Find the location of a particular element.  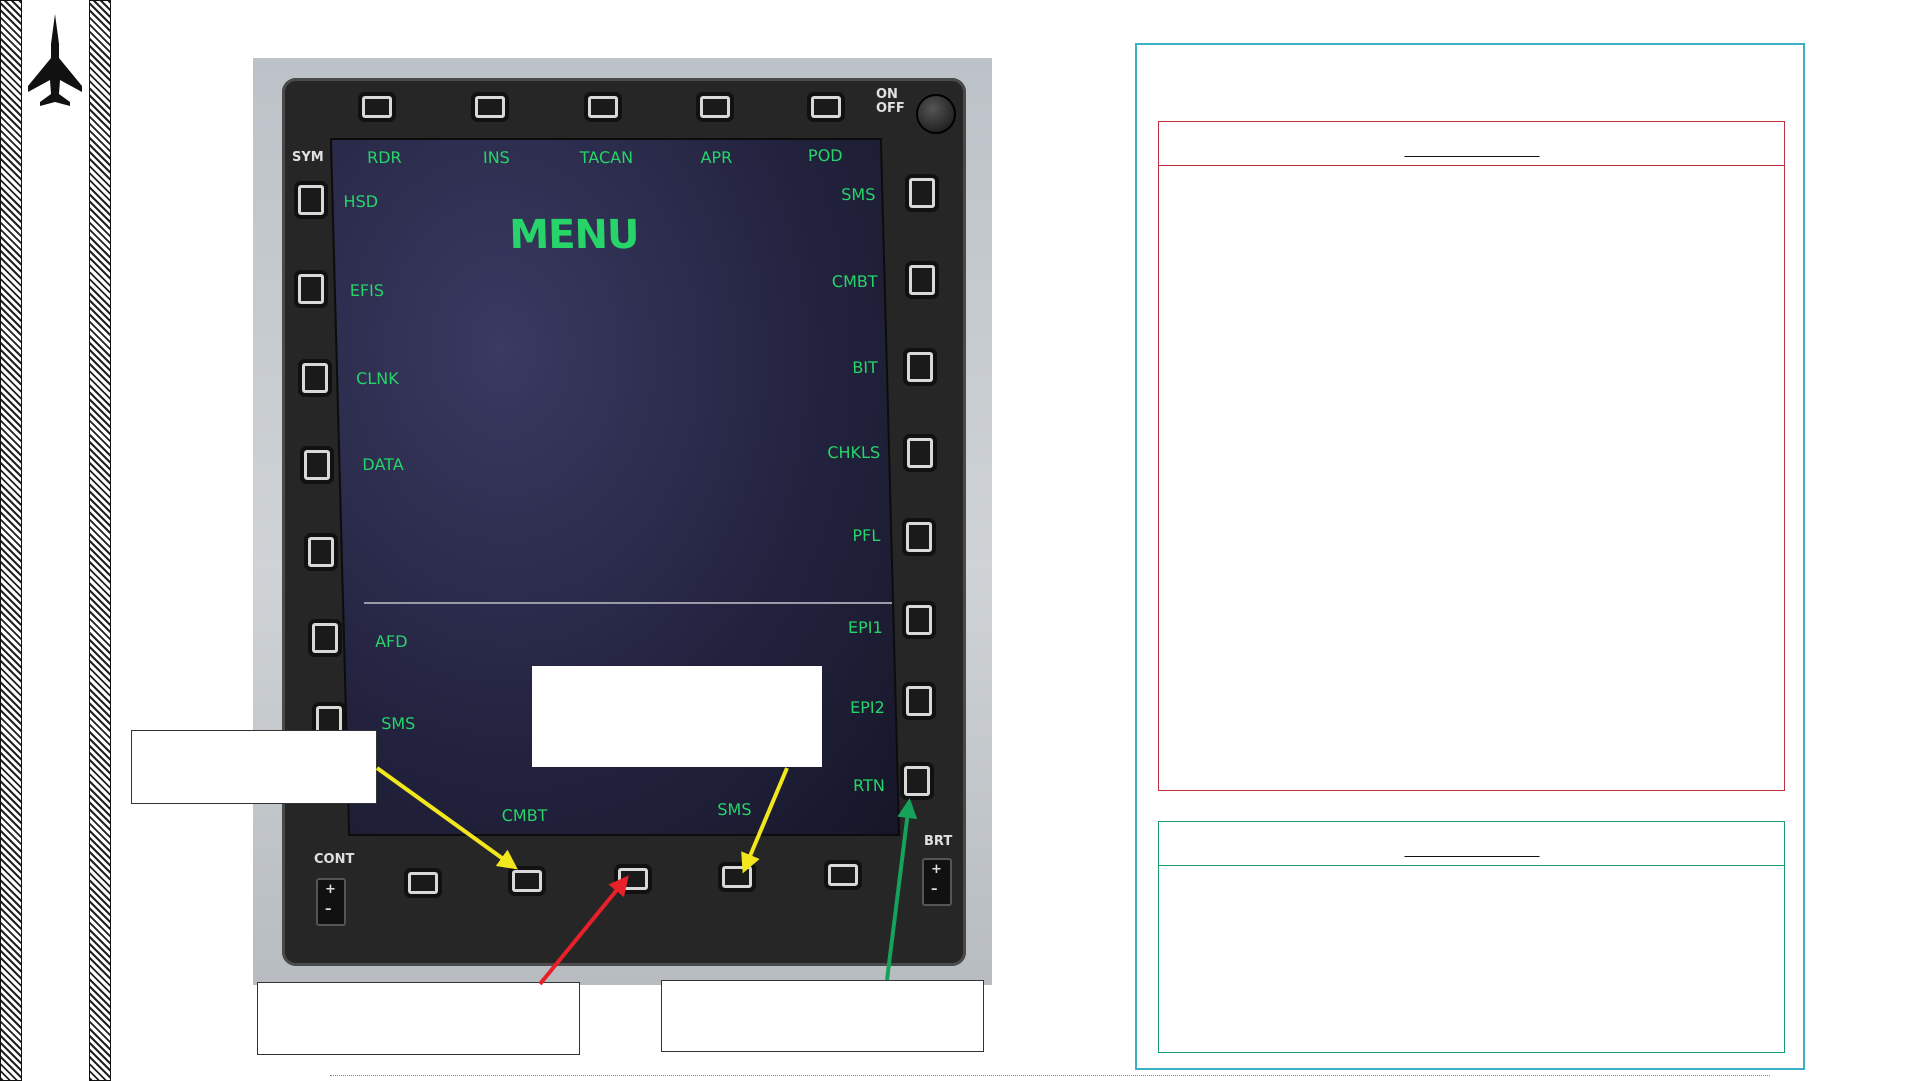

callout-box-bottom-left is located at coordinates (418, 1018).